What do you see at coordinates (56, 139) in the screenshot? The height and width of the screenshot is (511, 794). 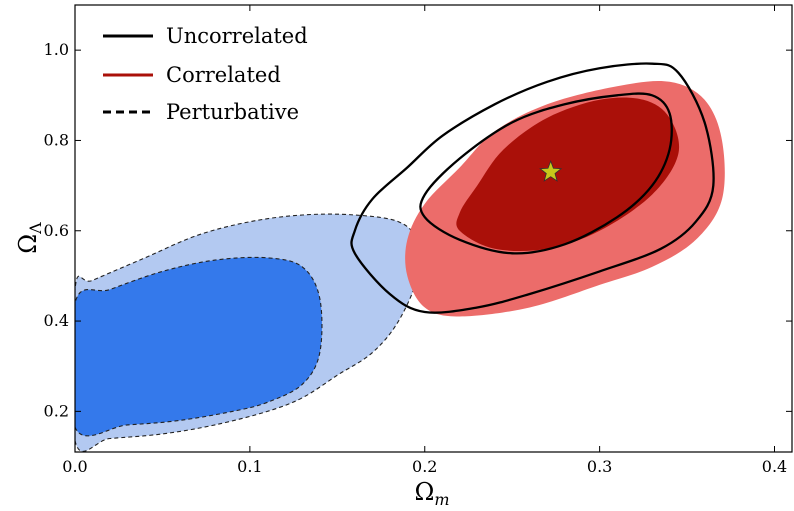 I see `y-tick-label-3: 0.8` at bounding box center [56, 139].